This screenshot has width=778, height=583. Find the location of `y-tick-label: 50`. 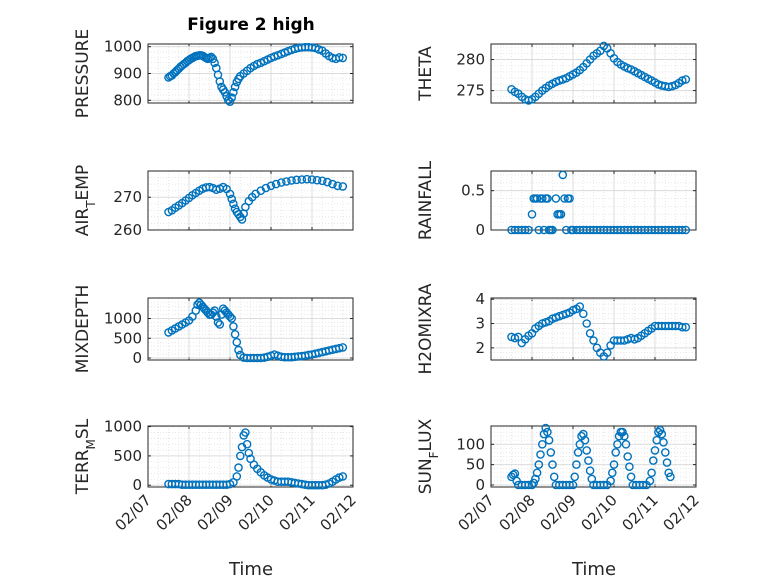

y-tick-label: 50 is located at coordinates (475, 465).